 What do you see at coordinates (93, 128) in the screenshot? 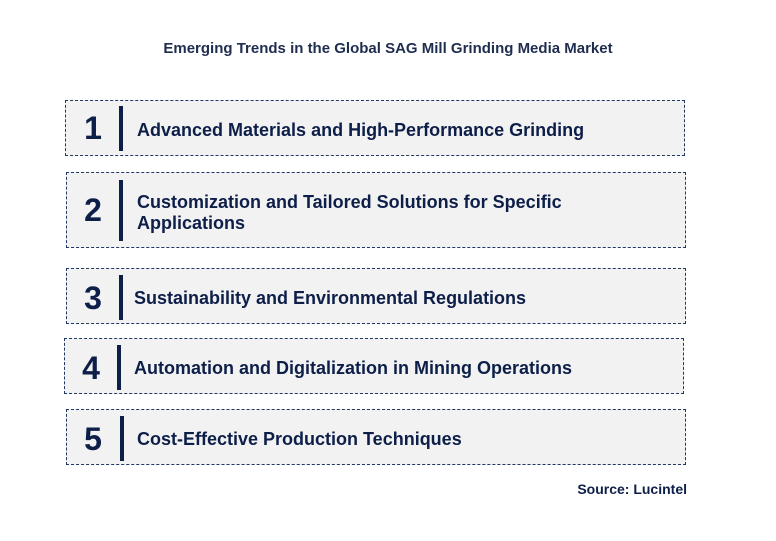
I see `trend-number-1: 1` at bounding box center [93, 128].